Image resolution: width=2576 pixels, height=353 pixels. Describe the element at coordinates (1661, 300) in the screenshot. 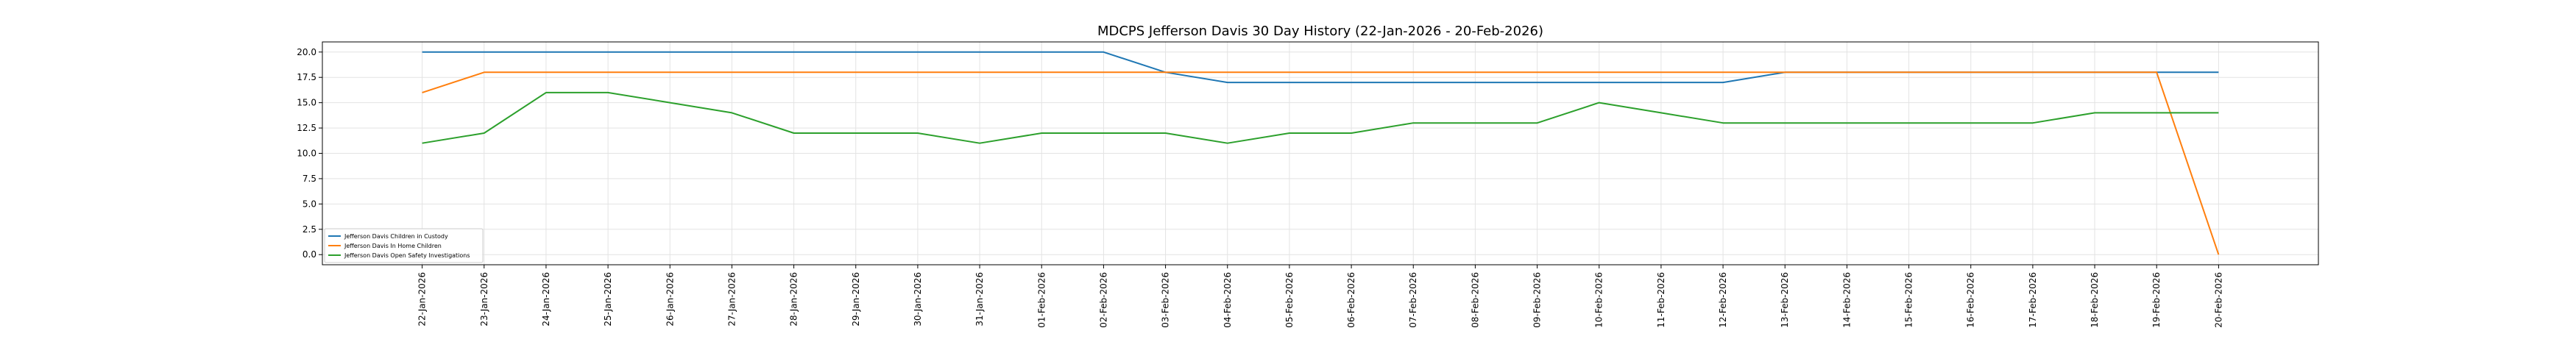

I see `x-tick-label: 11-Feb-2026` at that location.